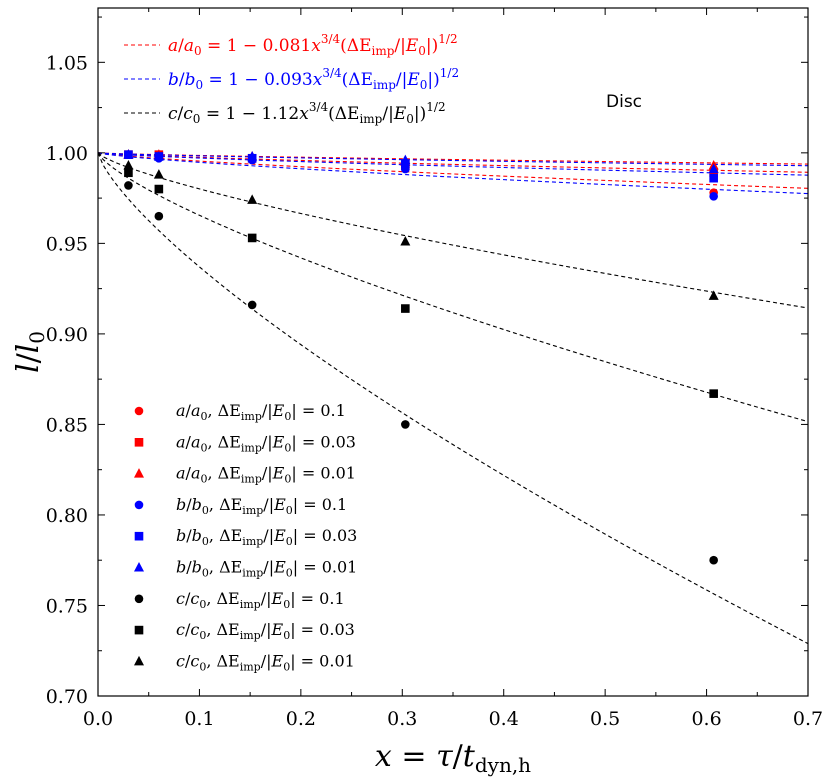 The width and height of the screenshot is (830, 781). What do you see at coordinates (301, 719) in the screenshot?
I see `x-tick-label: 0.2` at bounding box center [301, 719].